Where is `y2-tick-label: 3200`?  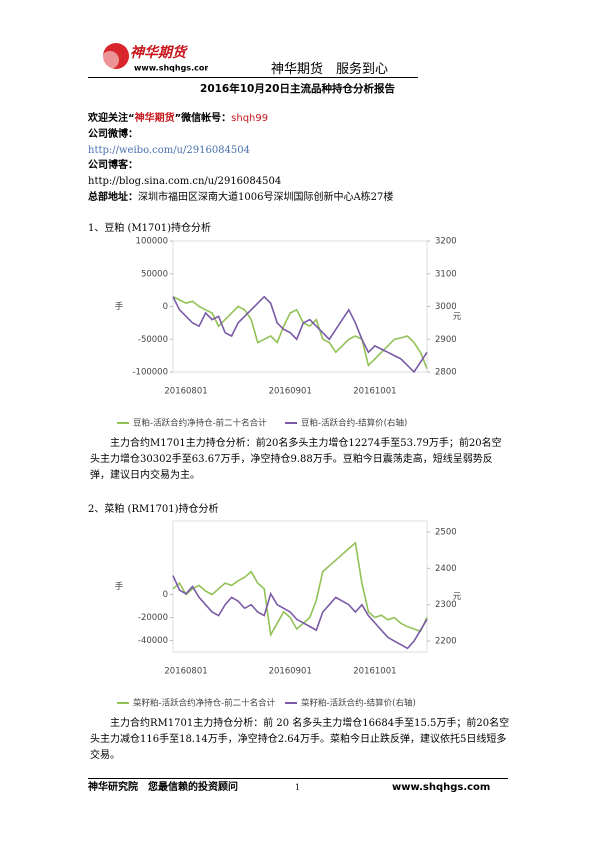 y2-tick-label: 3200 is located at coordinates (446, 242).